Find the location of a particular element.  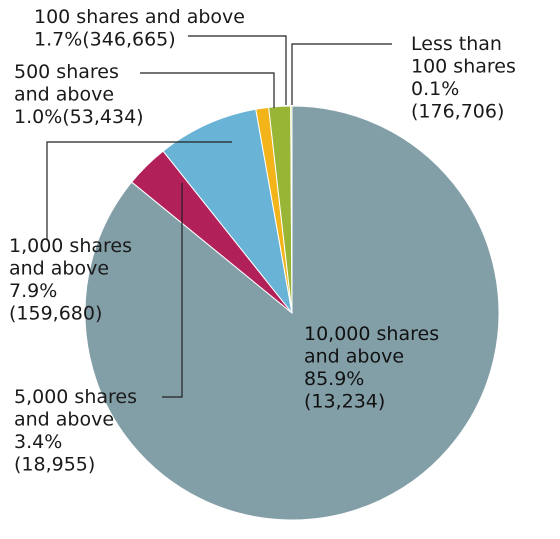

slice-label-line: 500 shares is located at coordinates (66, 72).